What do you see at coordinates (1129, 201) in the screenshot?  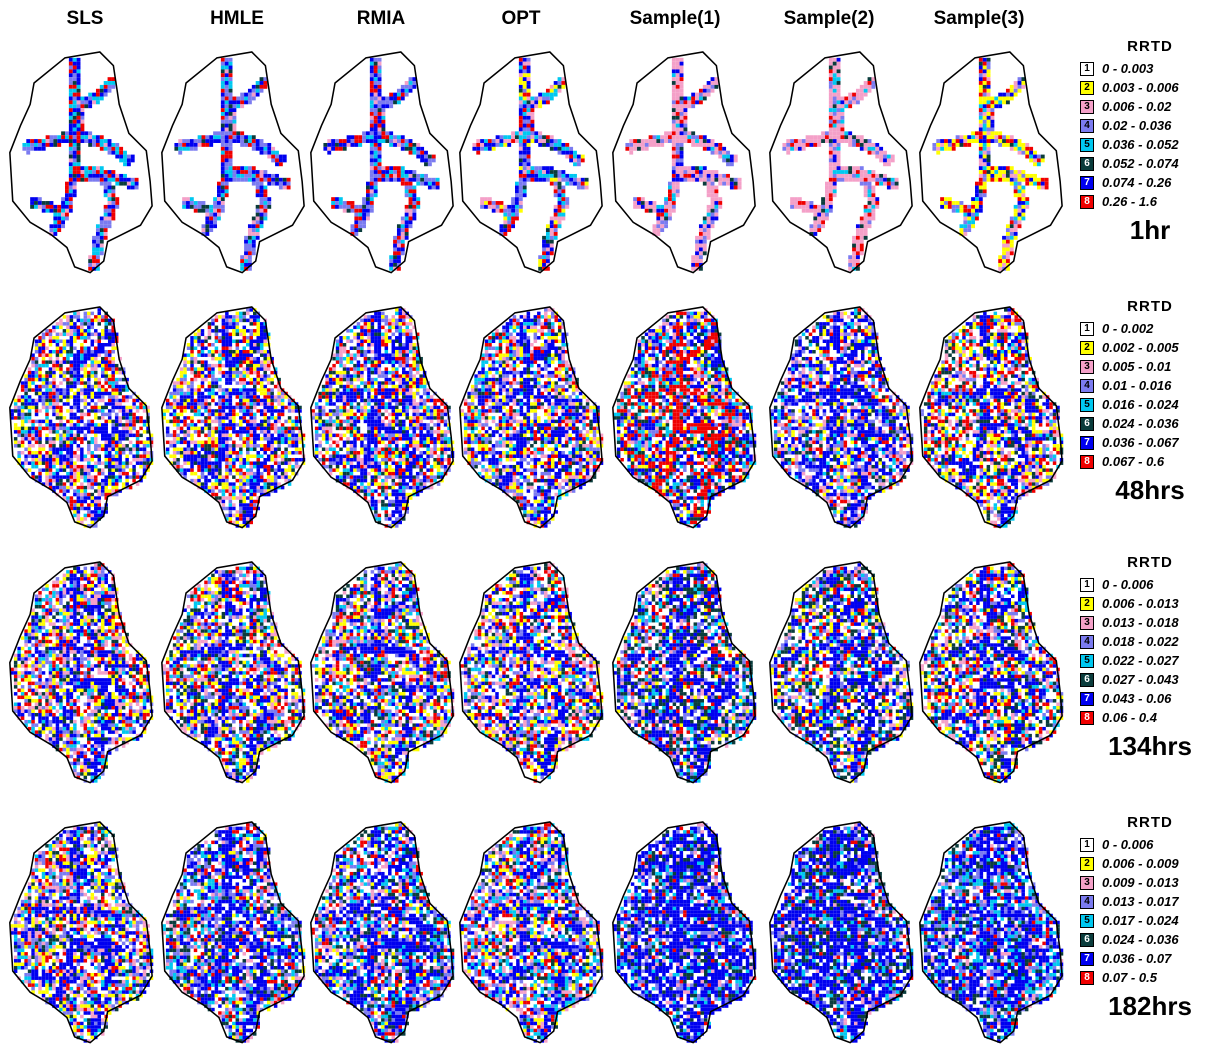 I see `legend-range: 0.26 - 1.6` at bounding box center [1129, 201].